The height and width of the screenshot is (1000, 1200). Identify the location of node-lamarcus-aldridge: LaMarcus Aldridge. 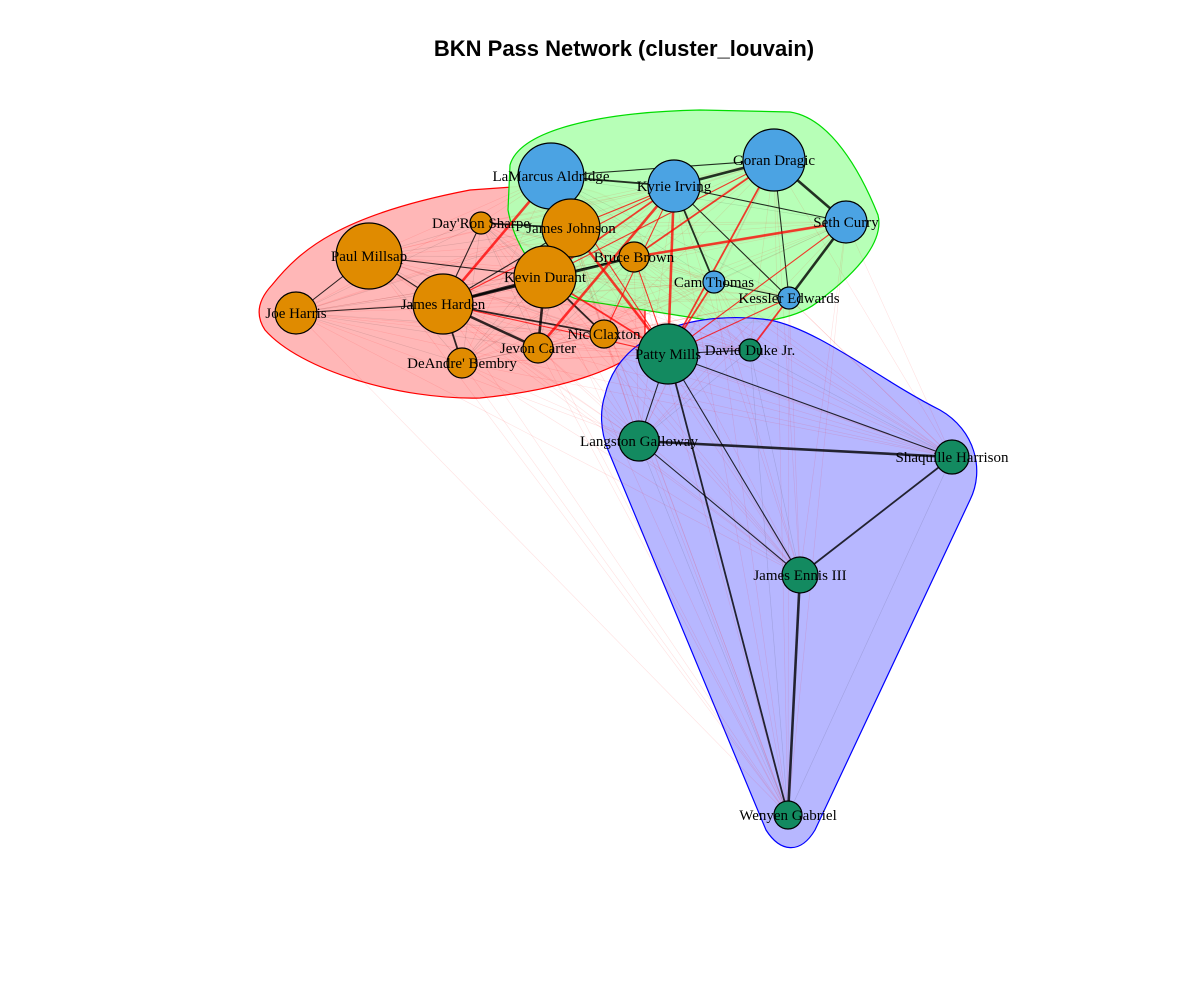
(551, 176).